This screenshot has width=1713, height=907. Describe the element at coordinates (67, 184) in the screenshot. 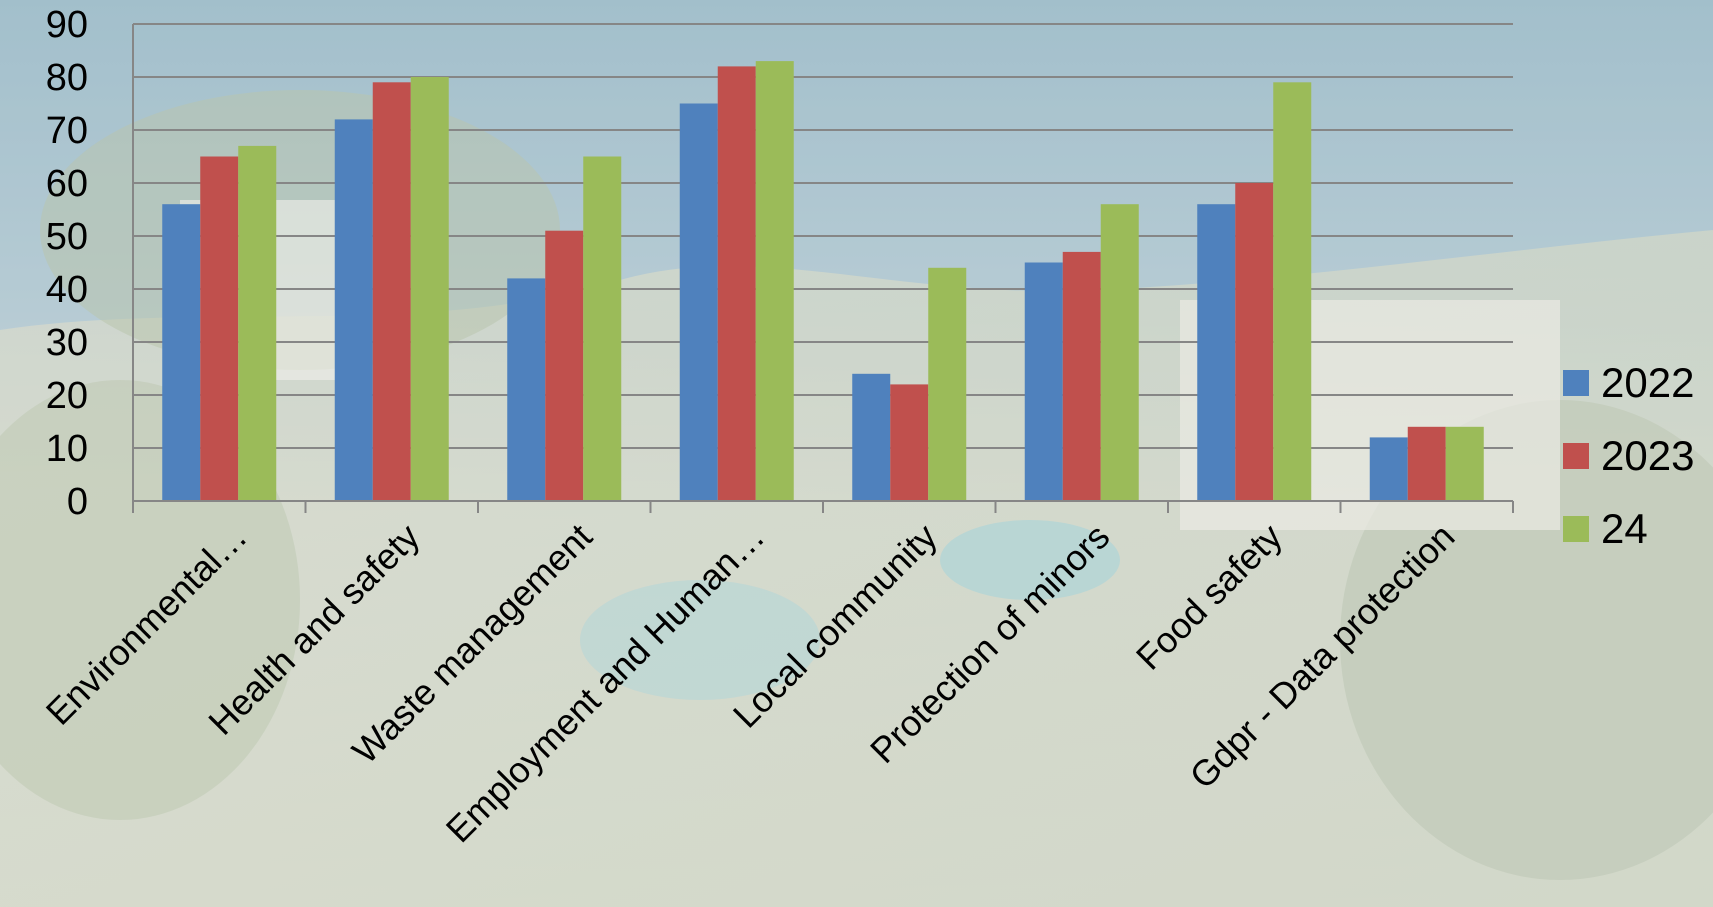

I see `y-tick-label: 60` at that location.